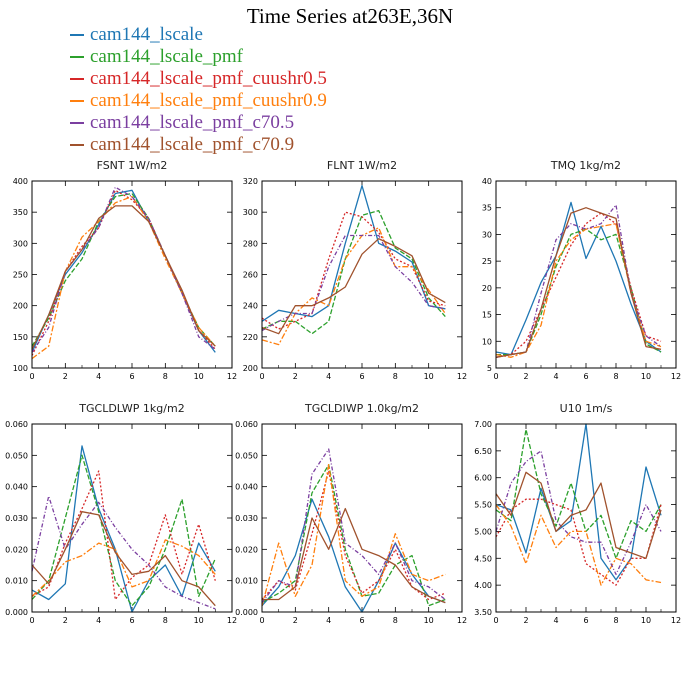 The height and width of the screenshot is (700, 700). What do you see at coordinates (192, 122) in the screenshot?
I see `legend-label: cam144_lscale_pmf_c70.5` at bounding box center [192, 122].